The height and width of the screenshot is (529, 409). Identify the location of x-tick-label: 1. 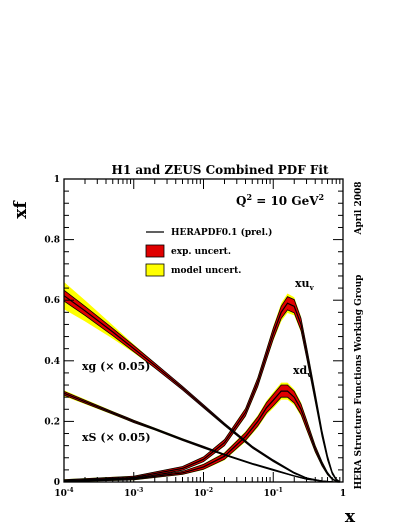
(343, 494).